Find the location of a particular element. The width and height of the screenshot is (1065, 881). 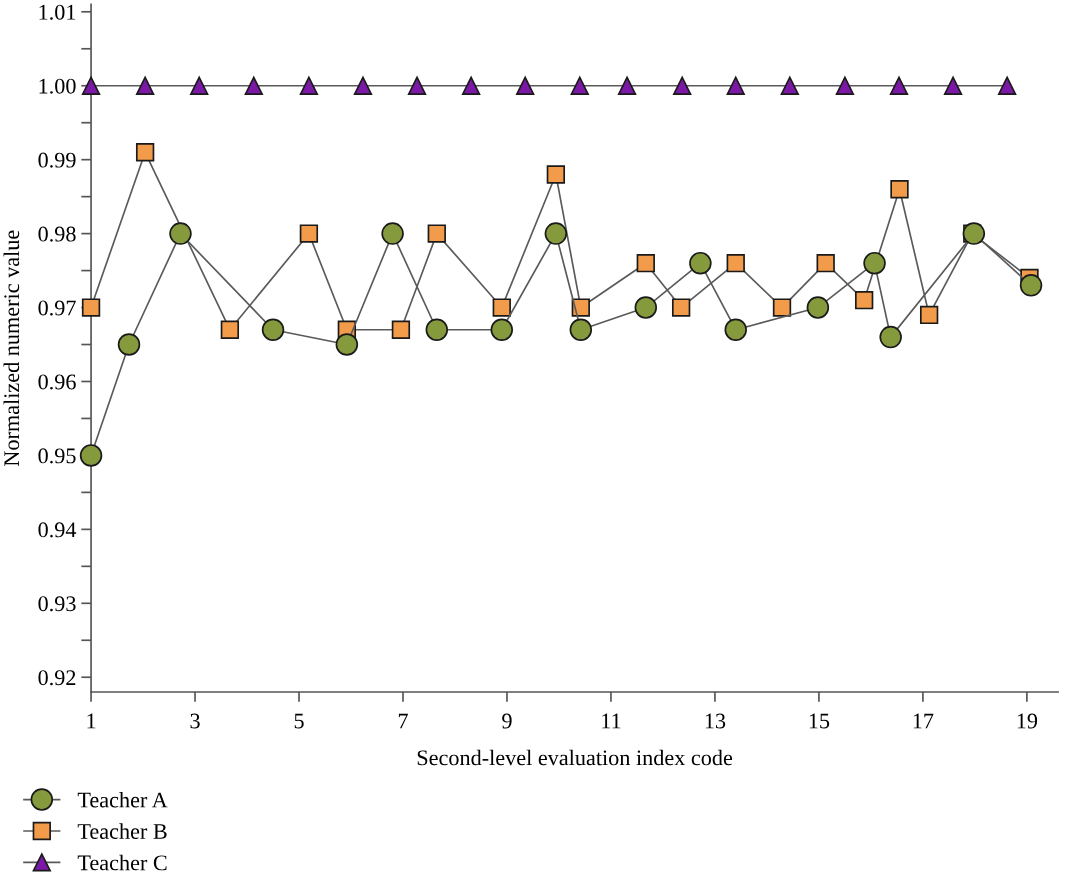

y-tick-label: 0.97 is located at coordinates (57, 308).